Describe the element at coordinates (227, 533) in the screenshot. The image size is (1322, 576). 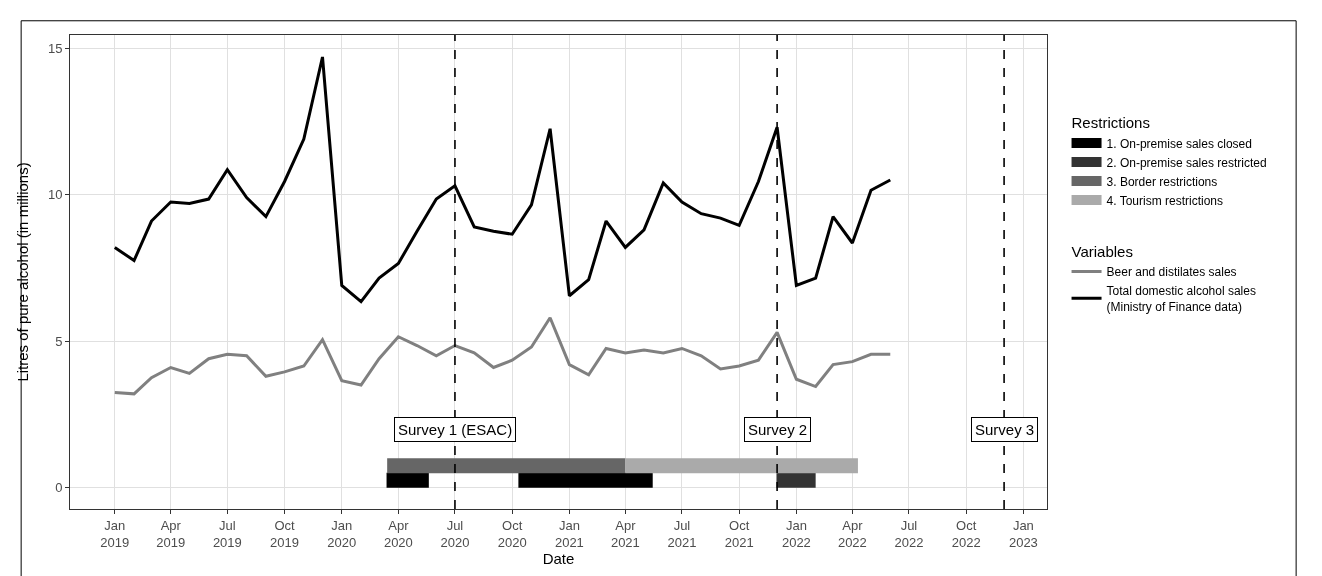
I see `x-tick-label: Jul 2019` at that location.